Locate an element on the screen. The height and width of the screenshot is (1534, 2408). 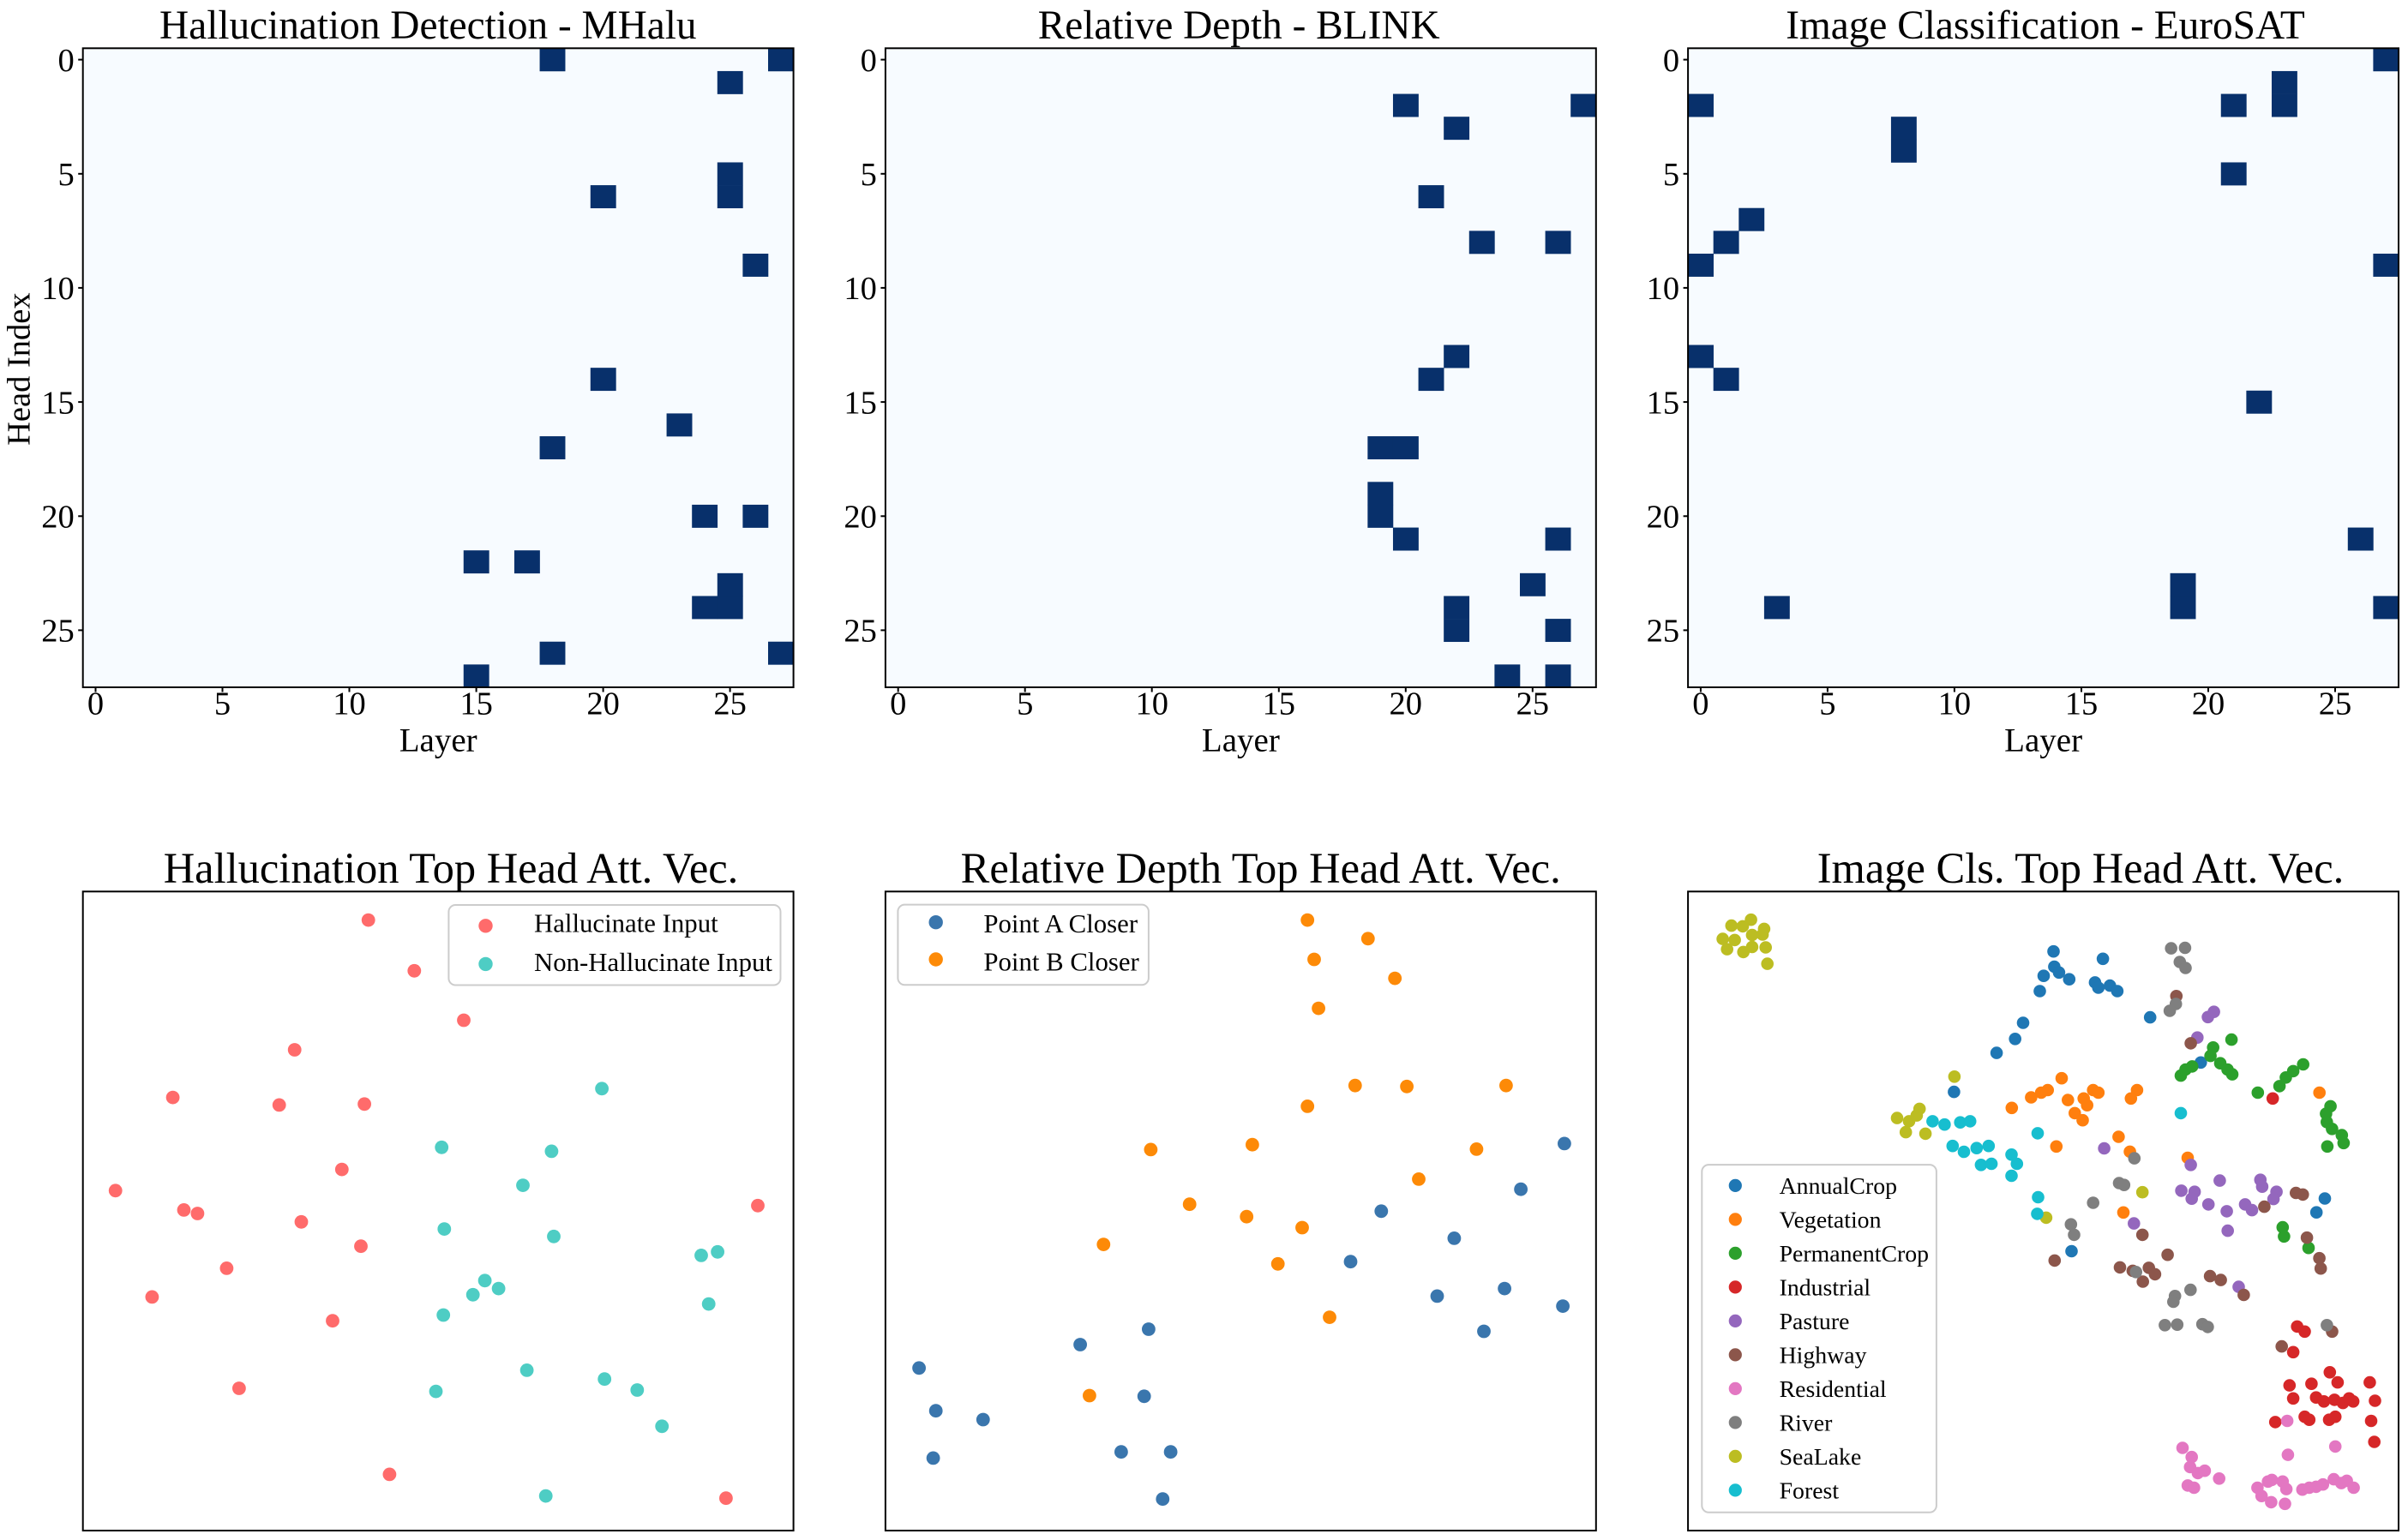
svg-text: Industrial is located at coordinates (1825, 1288).